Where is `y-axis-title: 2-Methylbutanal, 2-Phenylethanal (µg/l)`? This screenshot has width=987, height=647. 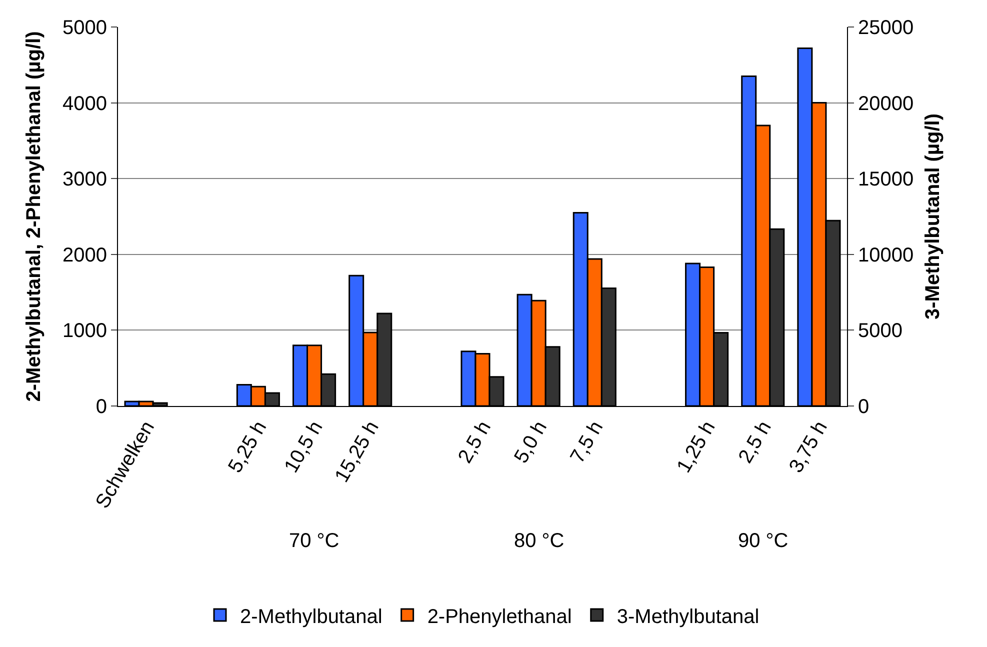
y-axis-title: 2-Methylbutanal, 2-Phenylethanal (µg/l) is located at coordinates (34, 216).